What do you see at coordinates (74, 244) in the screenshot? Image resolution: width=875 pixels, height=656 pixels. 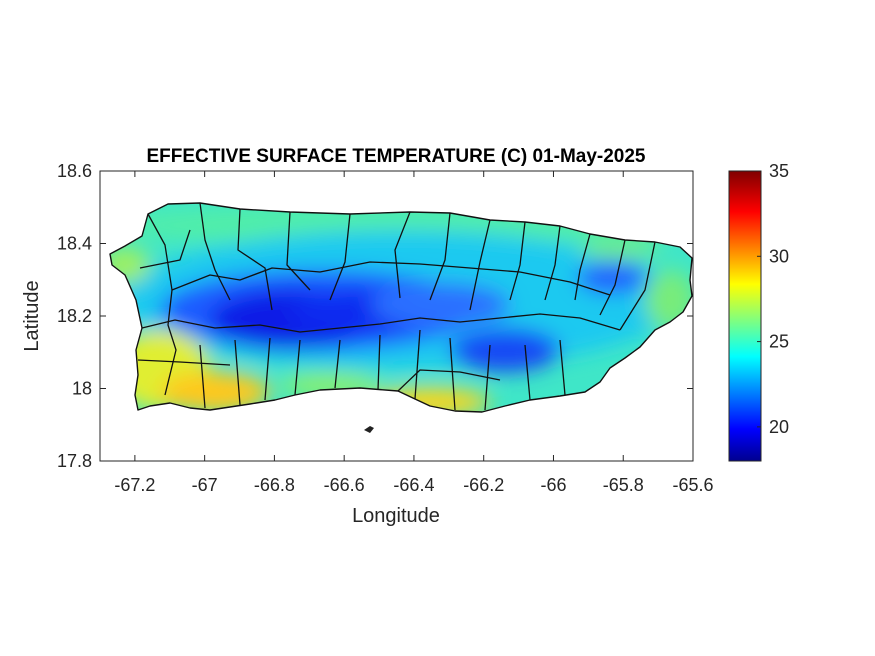 I see `y-tick-label: 18.4` at bounding box center [74, 244].